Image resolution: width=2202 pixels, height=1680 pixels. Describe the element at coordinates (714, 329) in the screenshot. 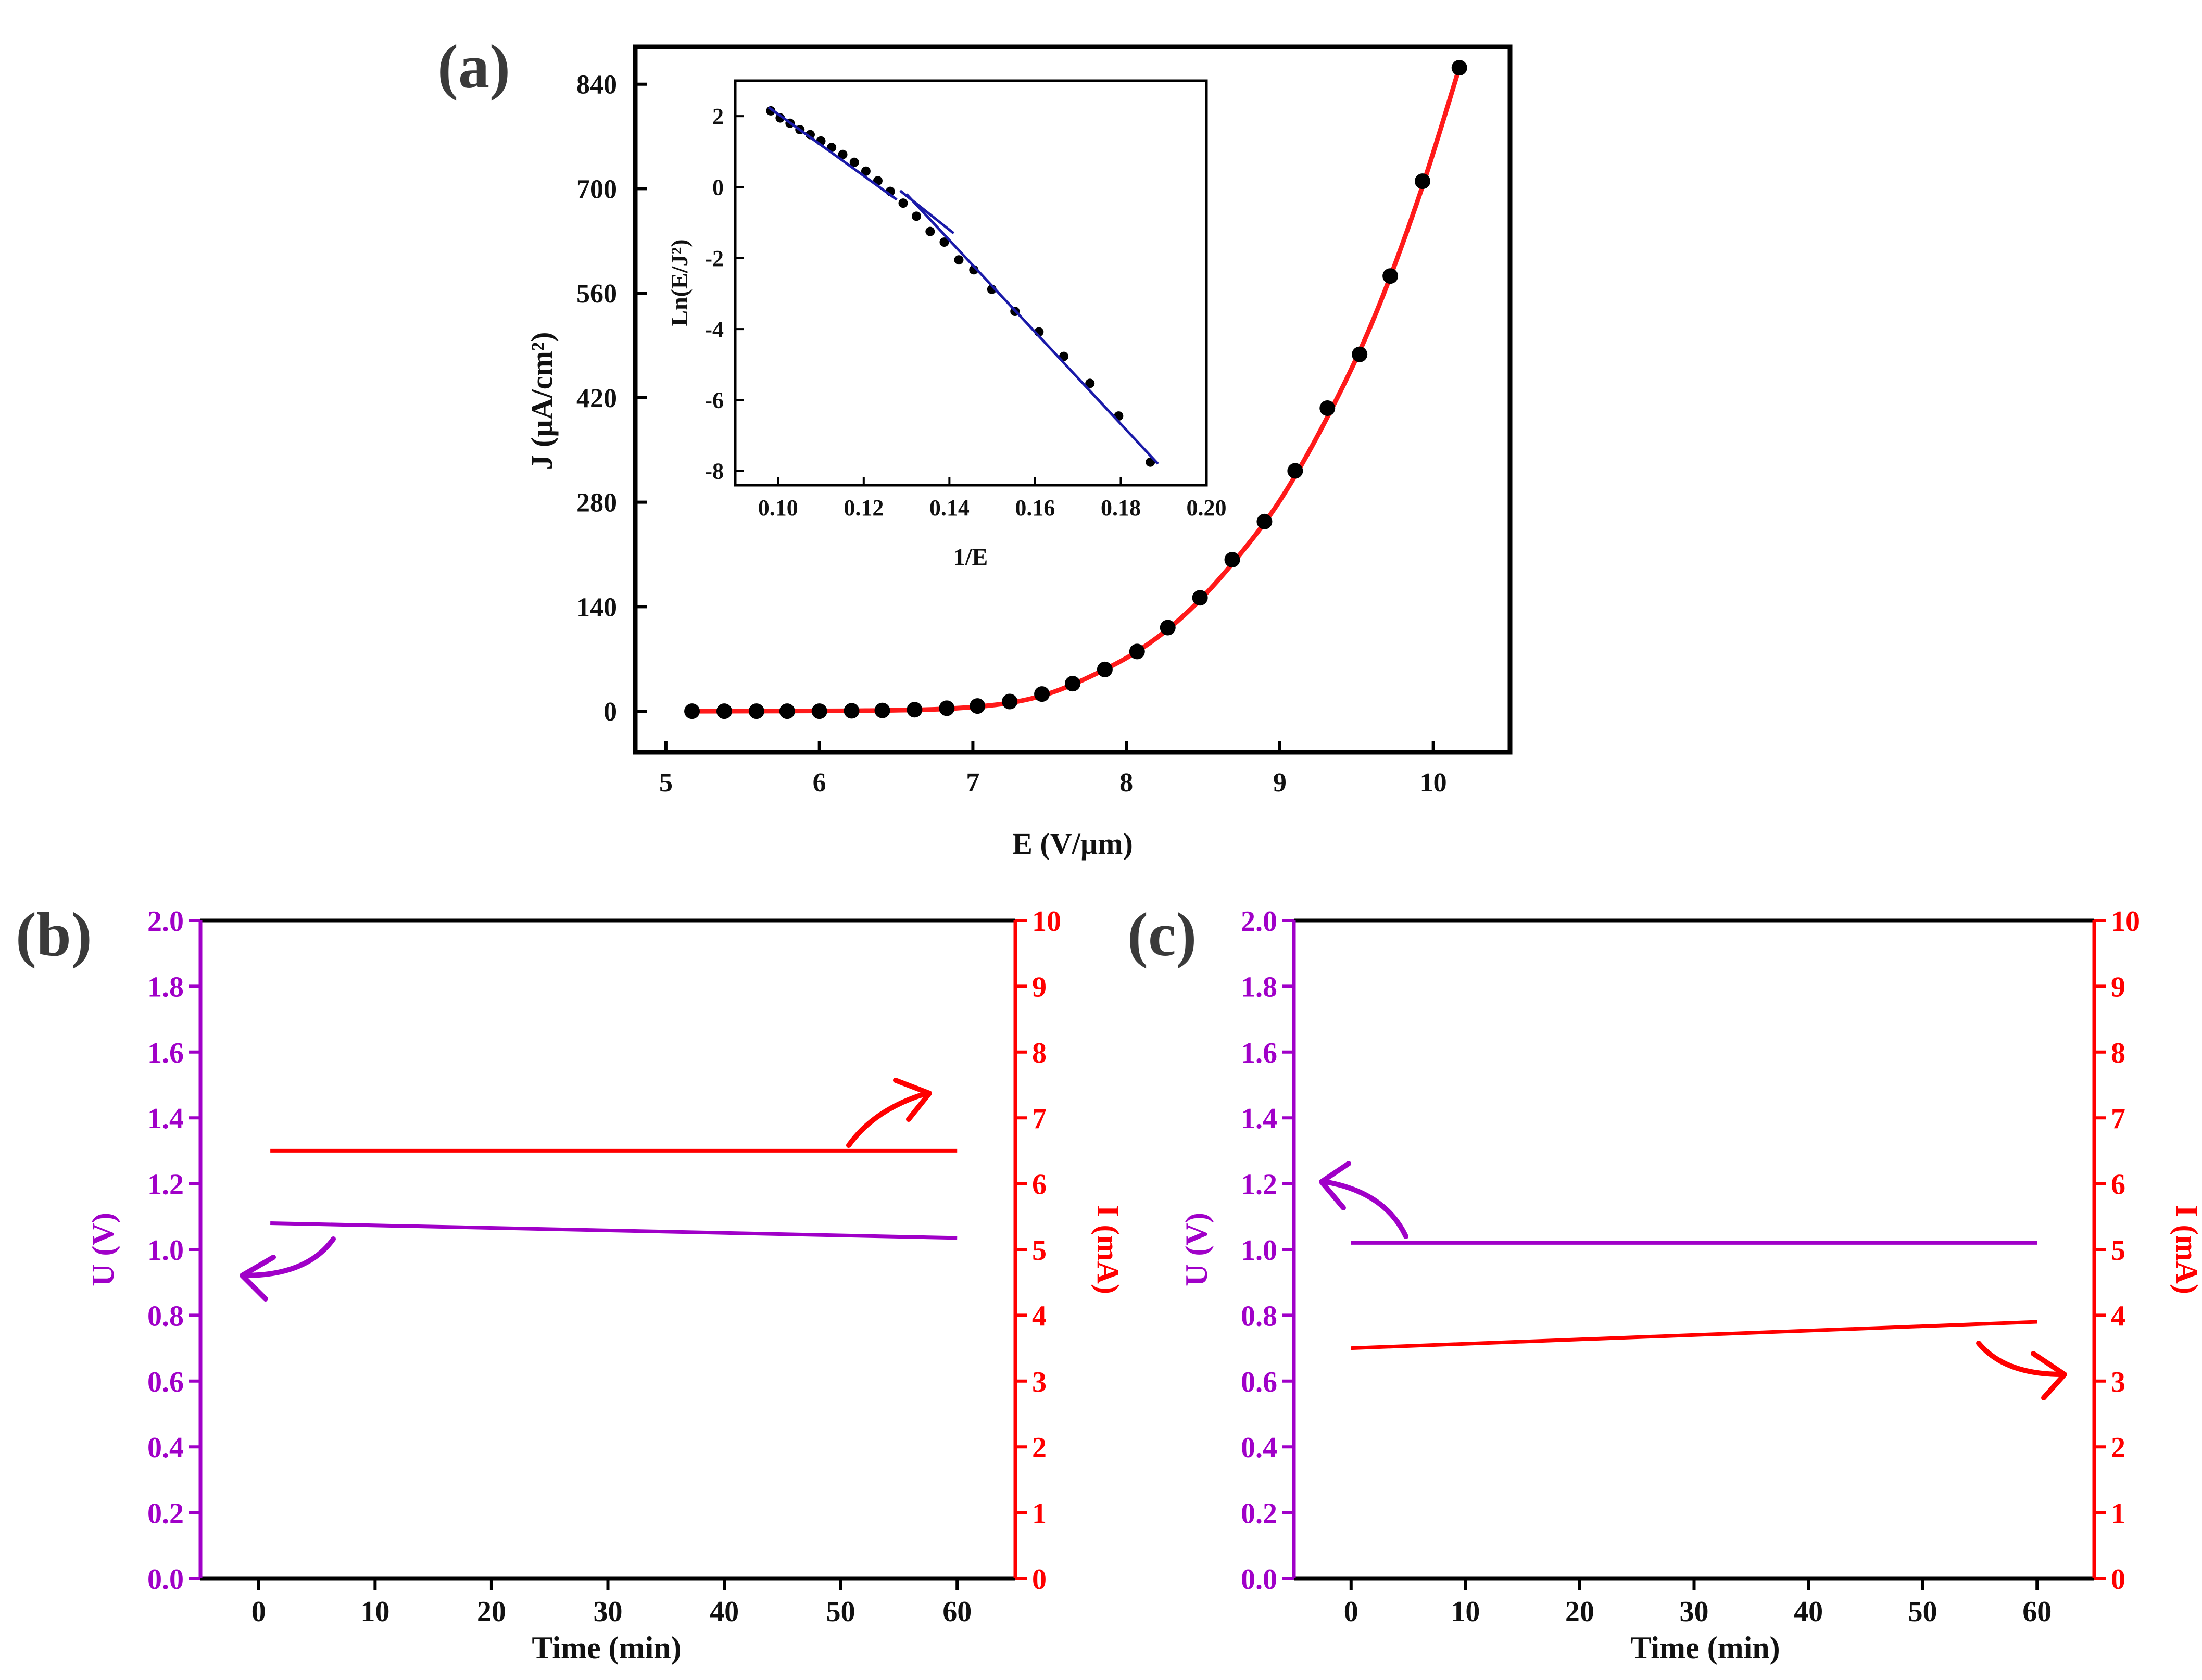

I see `inset-y-tick-label: -4` at that location.